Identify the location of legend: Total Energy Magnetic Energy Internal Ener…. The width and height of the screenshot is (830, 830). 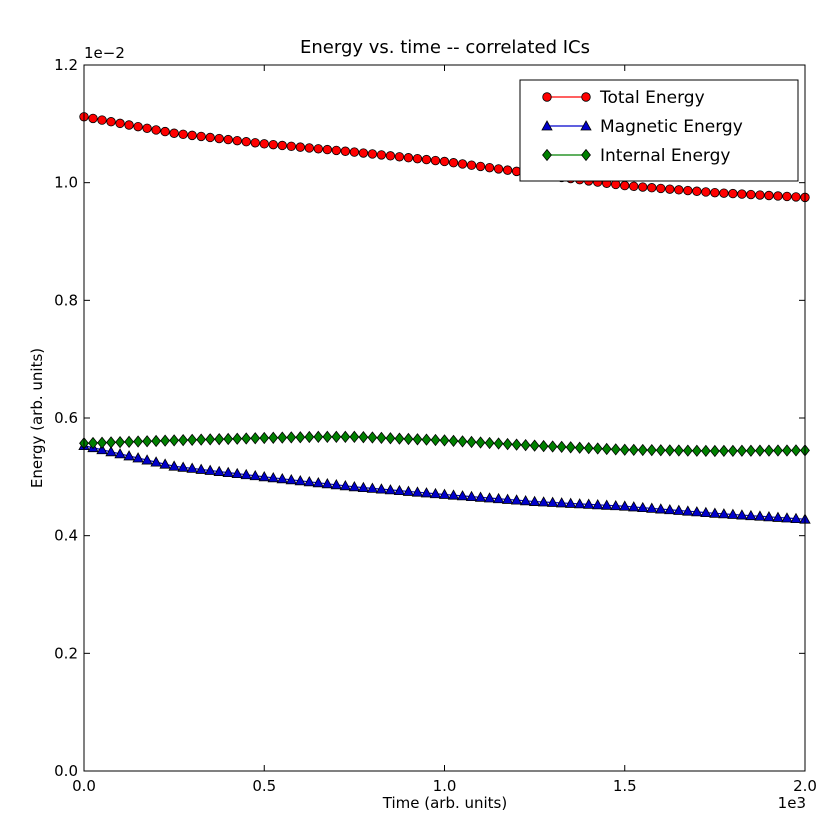
(659, 130).